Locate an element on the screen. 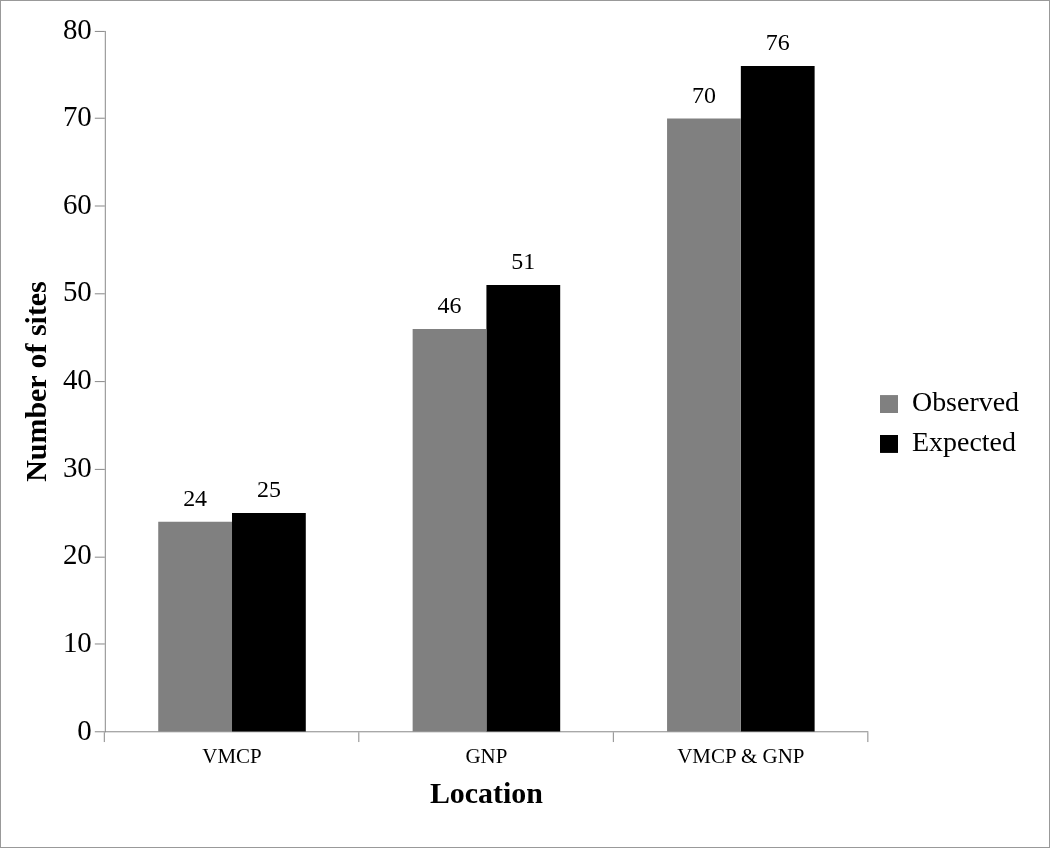  y-tick-label: 0 is located at coordinates (84, 729).